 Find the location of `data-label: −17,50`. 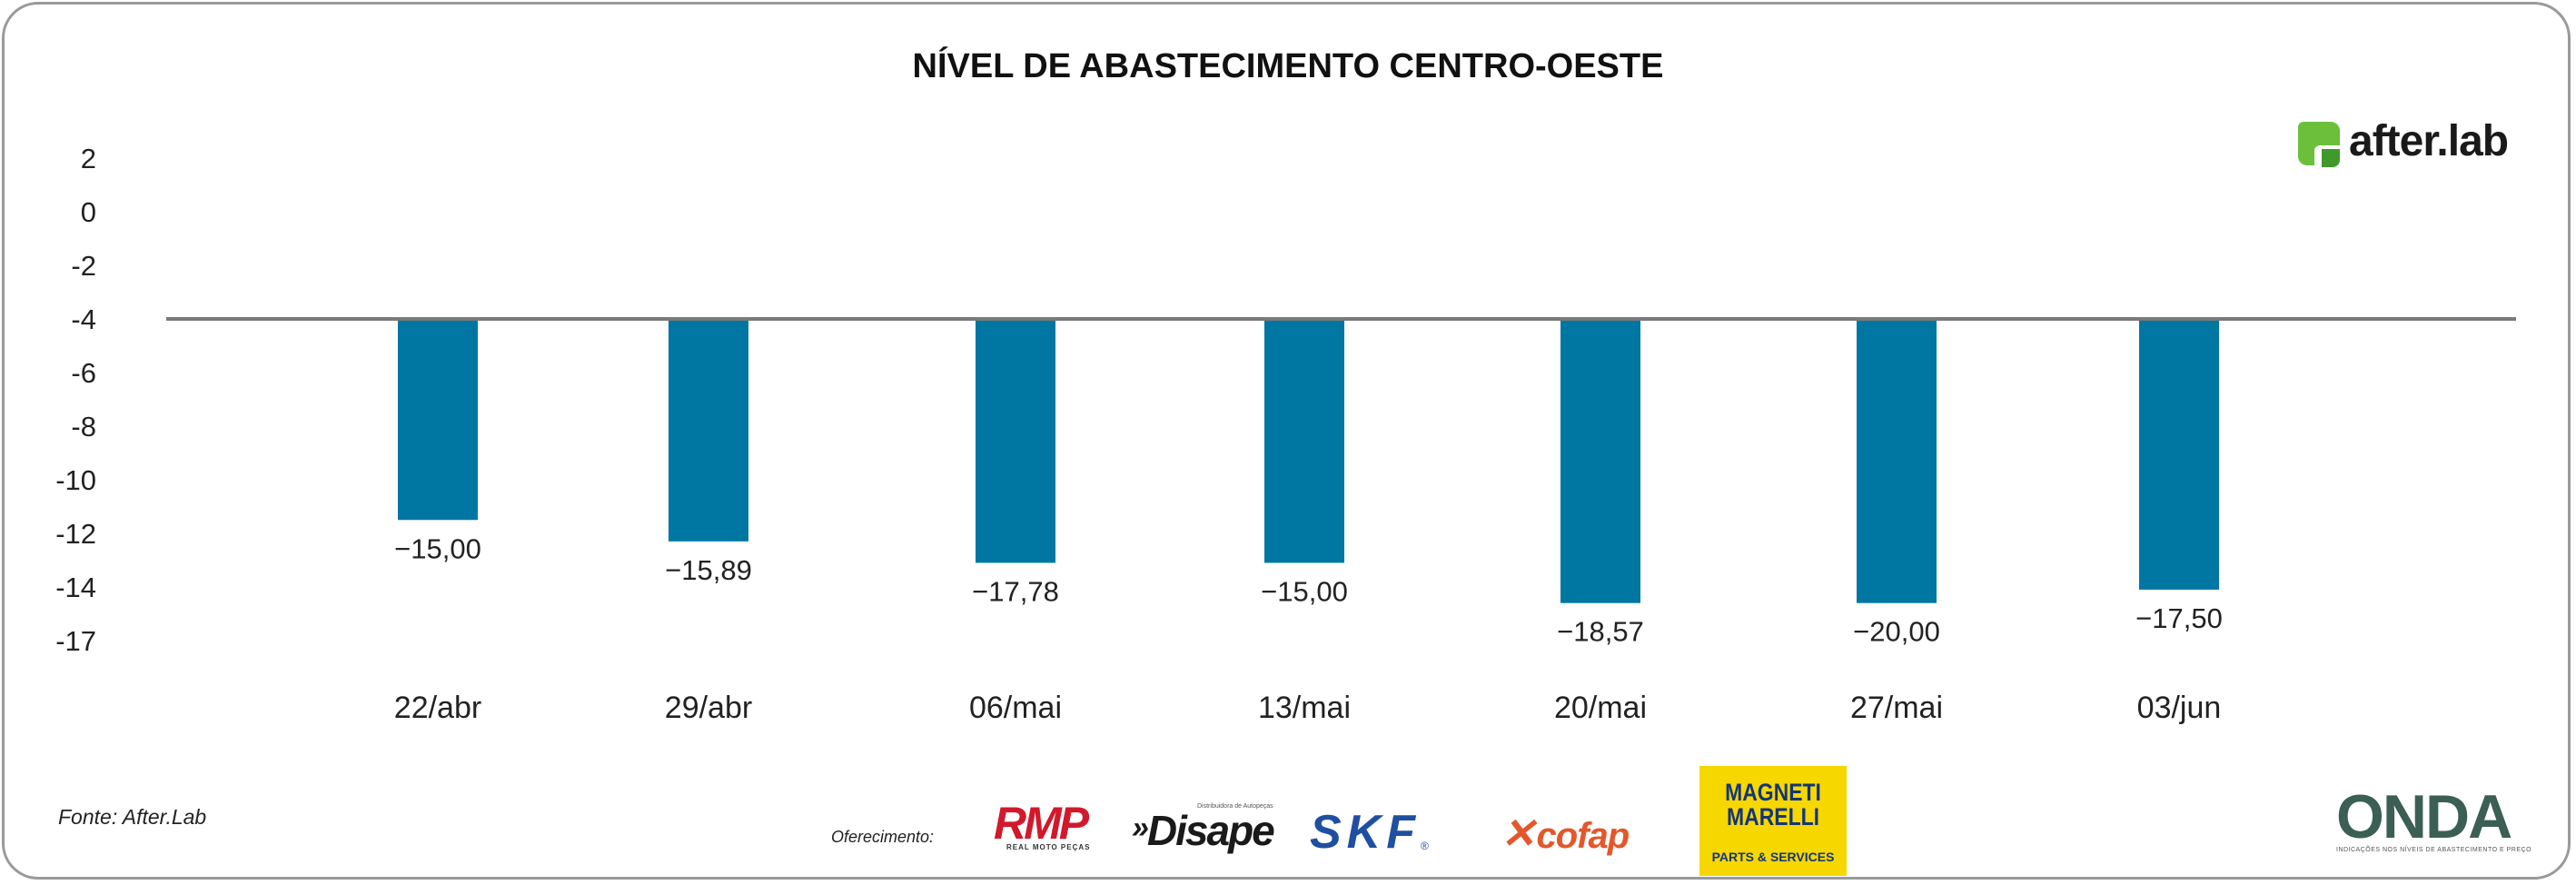

data-label: −17,50 is located at coordinates (2179, 618).